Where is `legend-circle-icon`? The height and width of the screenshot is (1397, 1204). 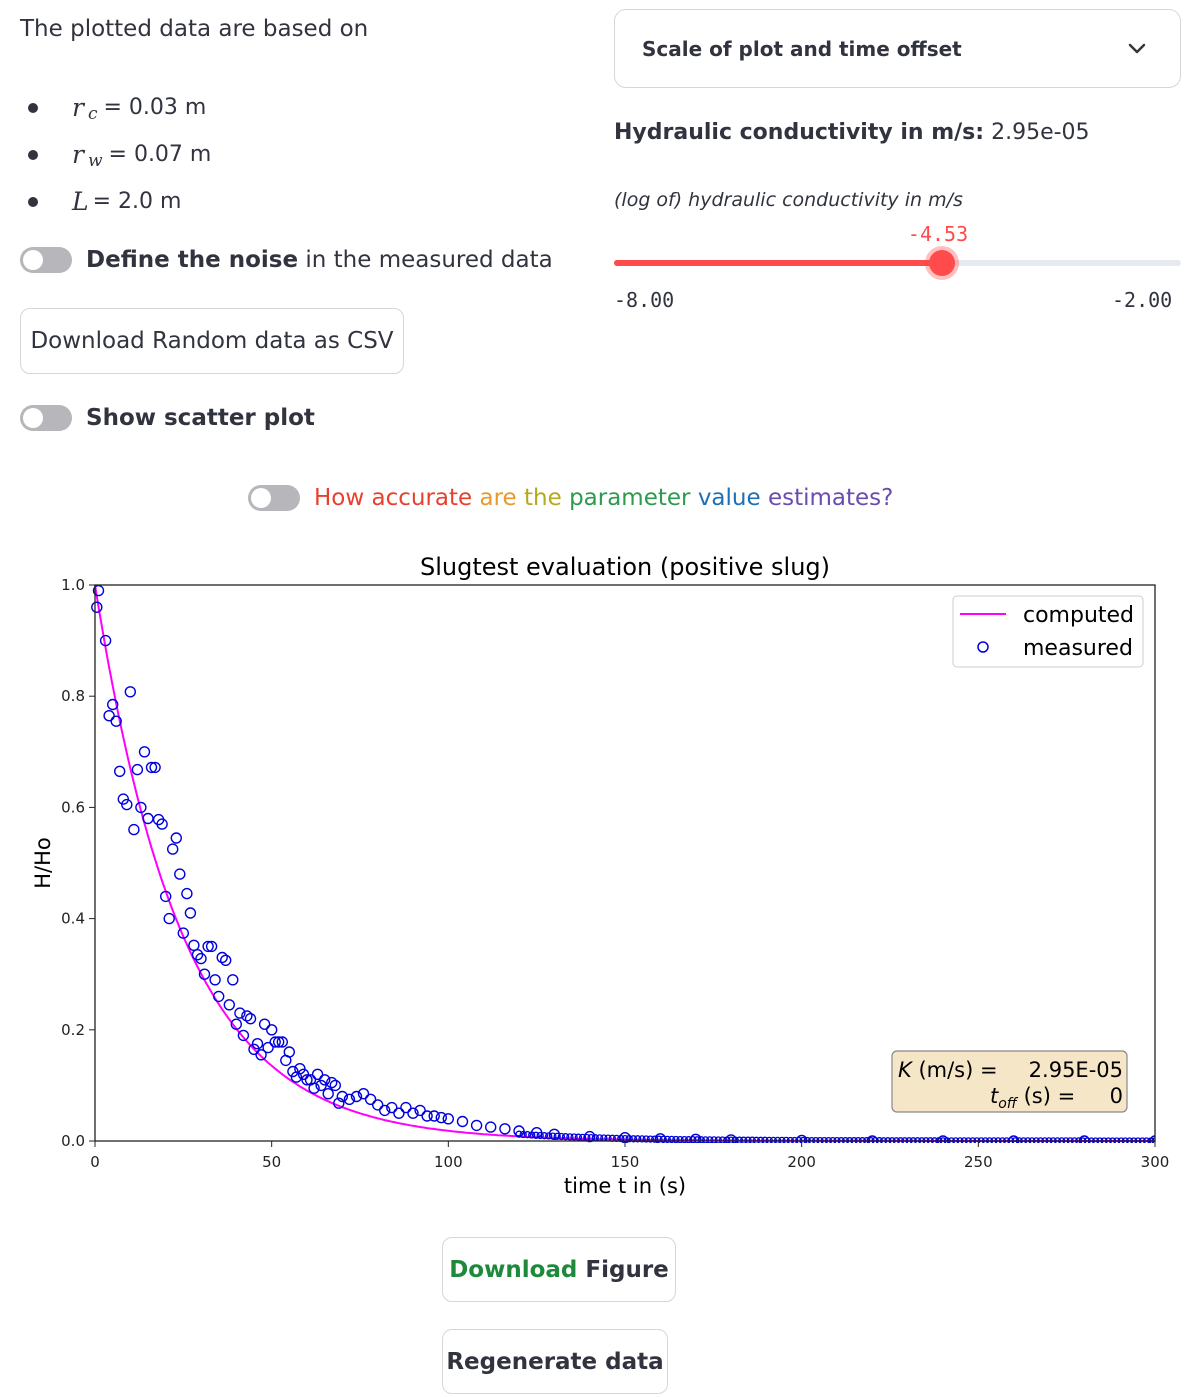
legend-circle-icon is located at coordinates (983, 647).